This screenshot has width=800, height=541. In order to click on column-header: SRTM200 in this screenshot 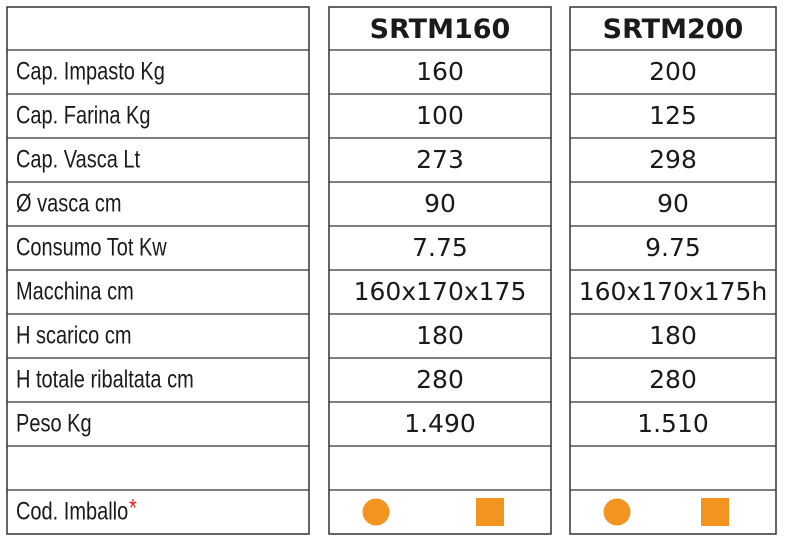, I will do `click(673, 29)`.